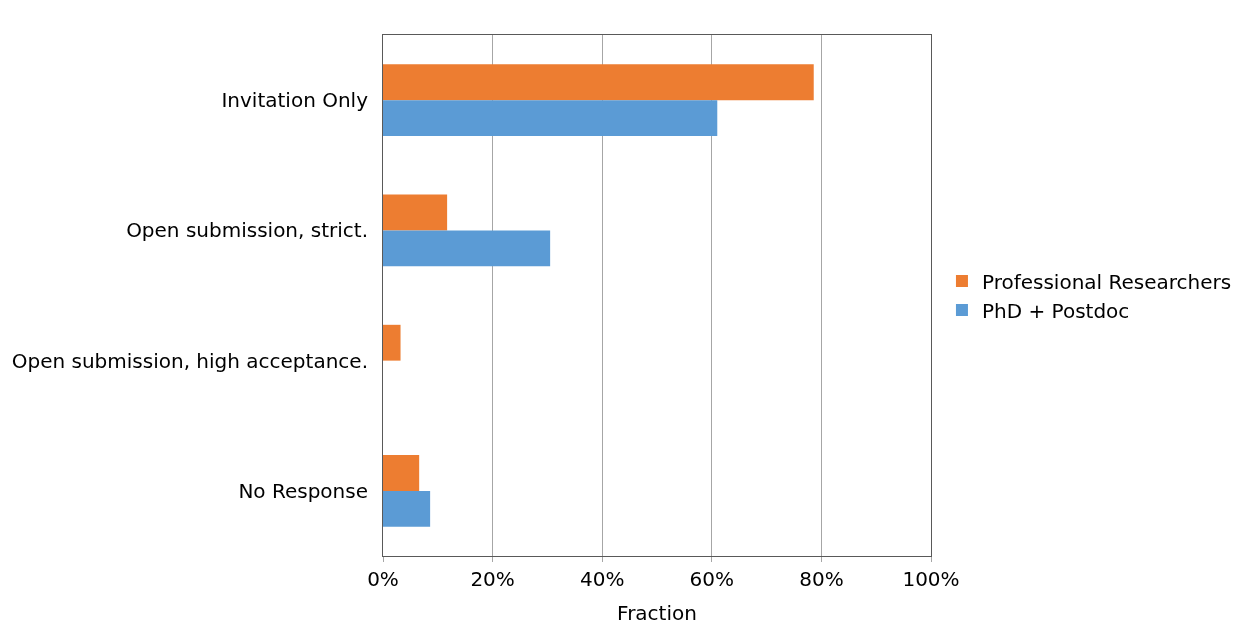  I want to click on y-tick-label: Open submission, strict., so click(247, 230).